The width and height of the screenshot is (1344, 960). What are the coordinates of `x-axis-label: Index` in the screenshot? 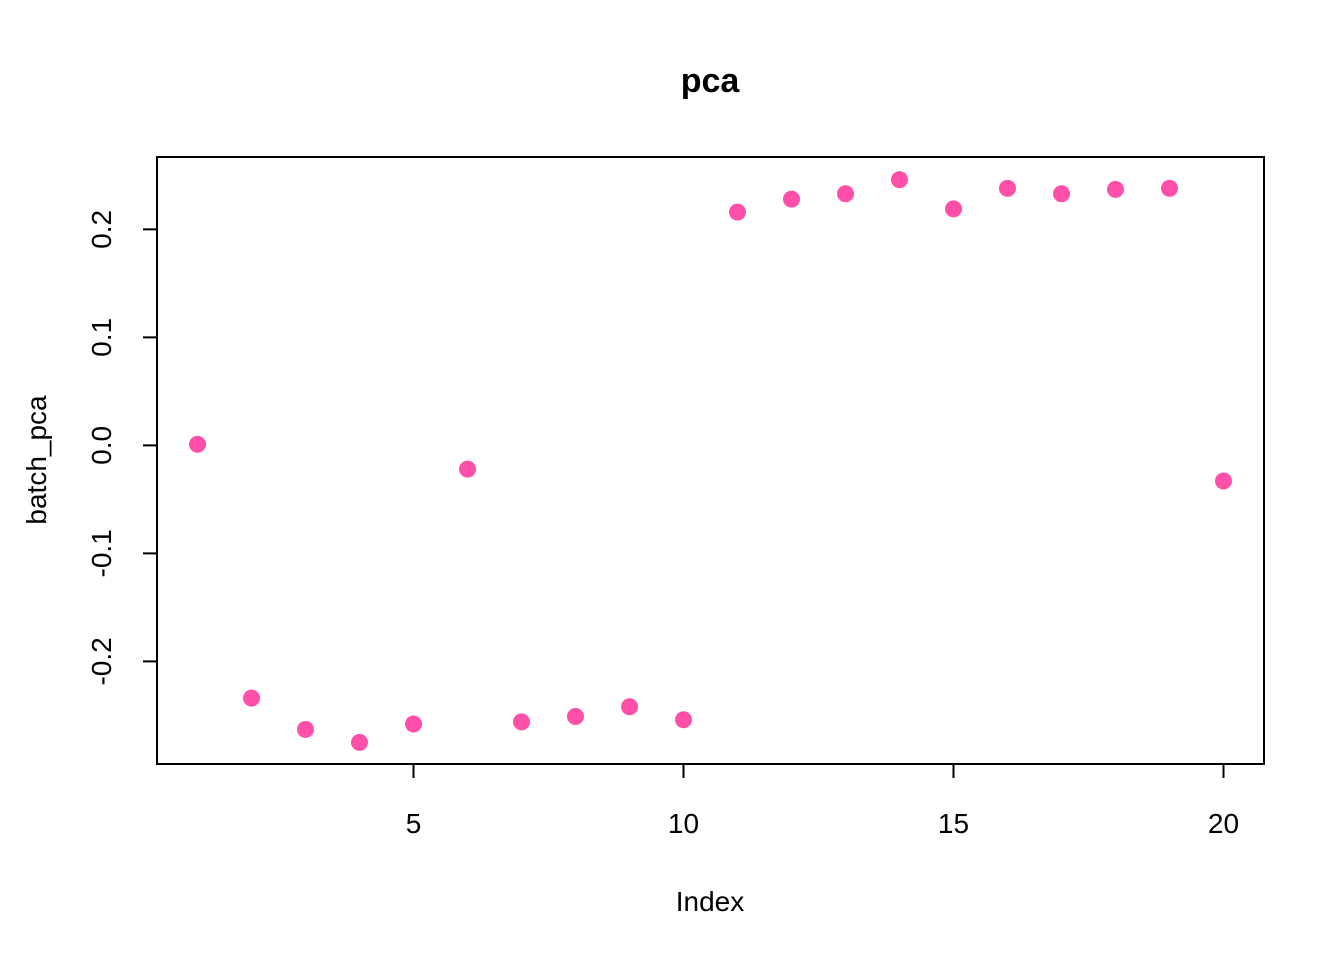 It's located at (710, 901).